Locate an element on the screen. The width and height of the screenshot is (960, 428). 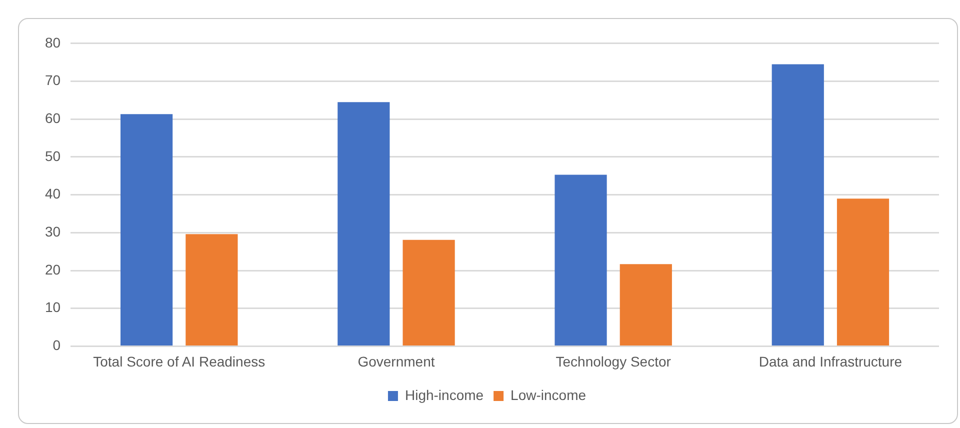
y-tick-label: 70 is located at coordinates (52, 80).